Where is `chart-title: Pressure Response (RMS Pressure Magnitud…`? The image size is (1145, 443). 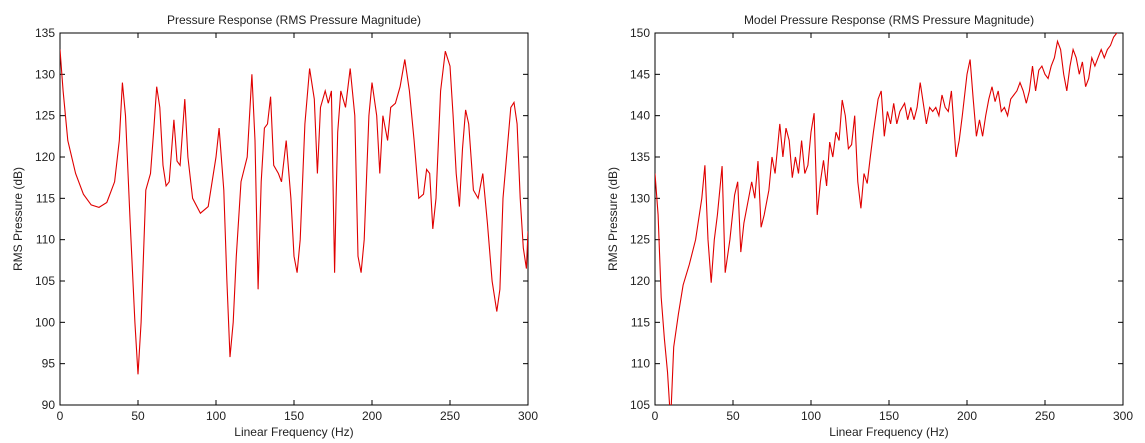
chart-title: Pressure Response (RMS Pressure Magnitud… is located at coordinates (294, 20).